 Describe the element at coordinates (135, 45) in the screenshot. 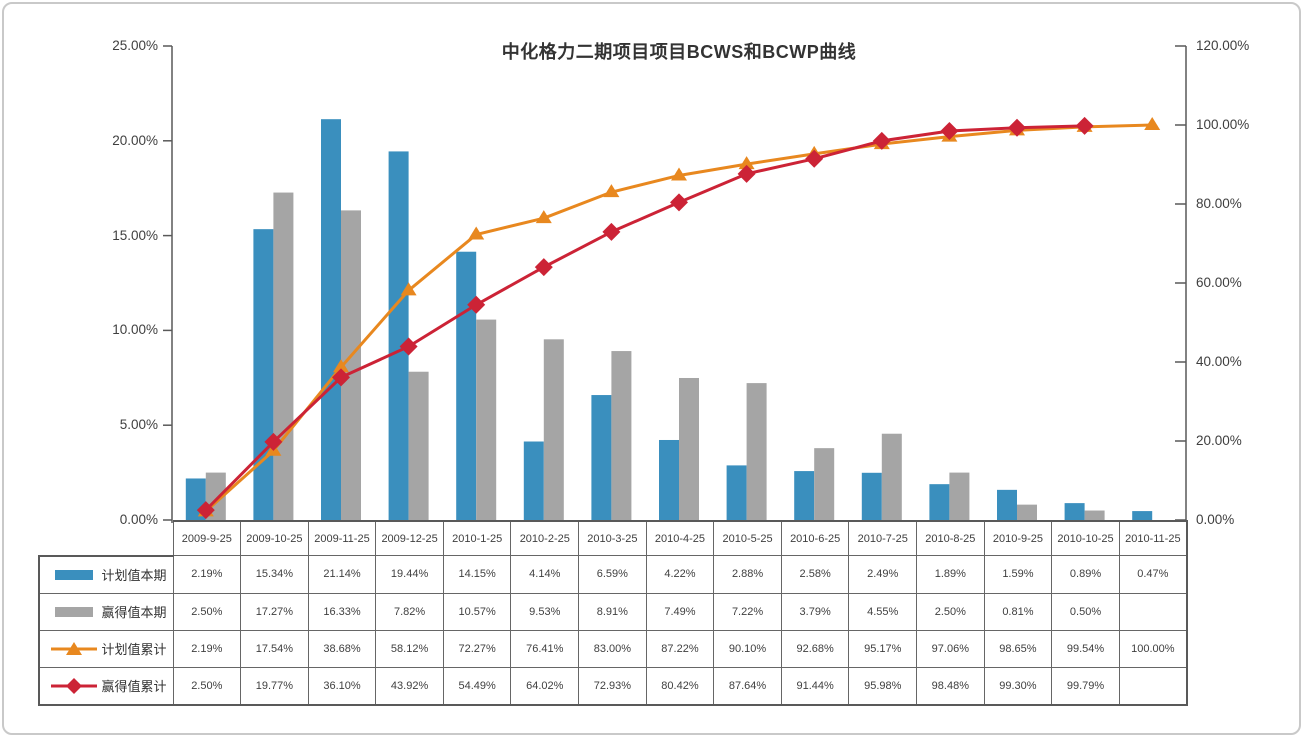

I see `left-axis-tick-label: 25.00%` at that location.